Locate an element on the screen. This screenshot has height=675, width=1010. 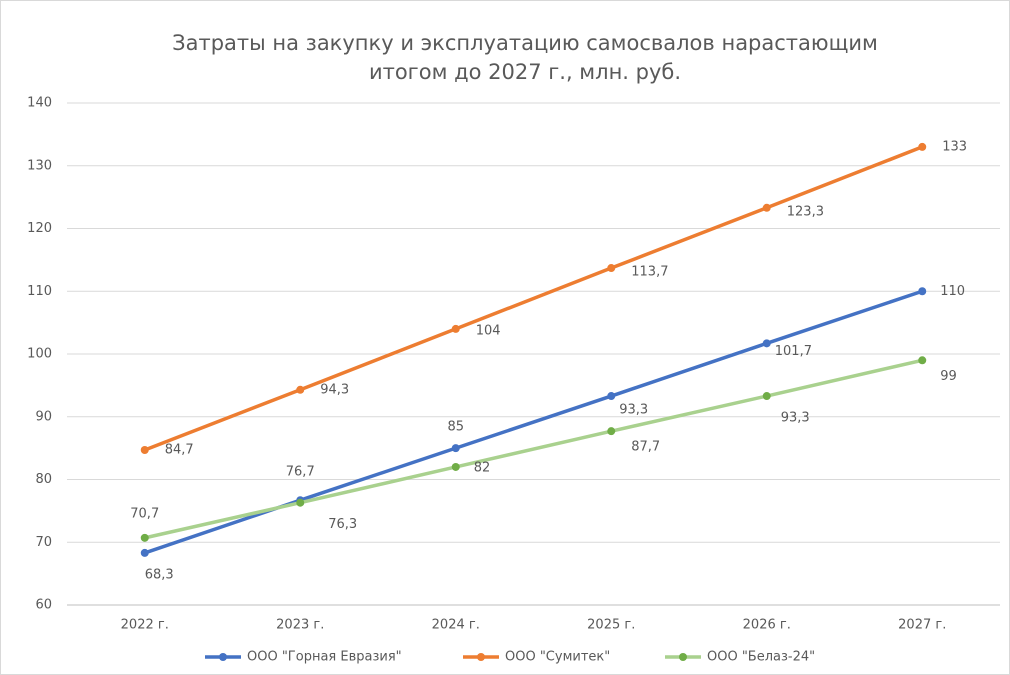
data-label: 99 is located at coordinates (948, 376).